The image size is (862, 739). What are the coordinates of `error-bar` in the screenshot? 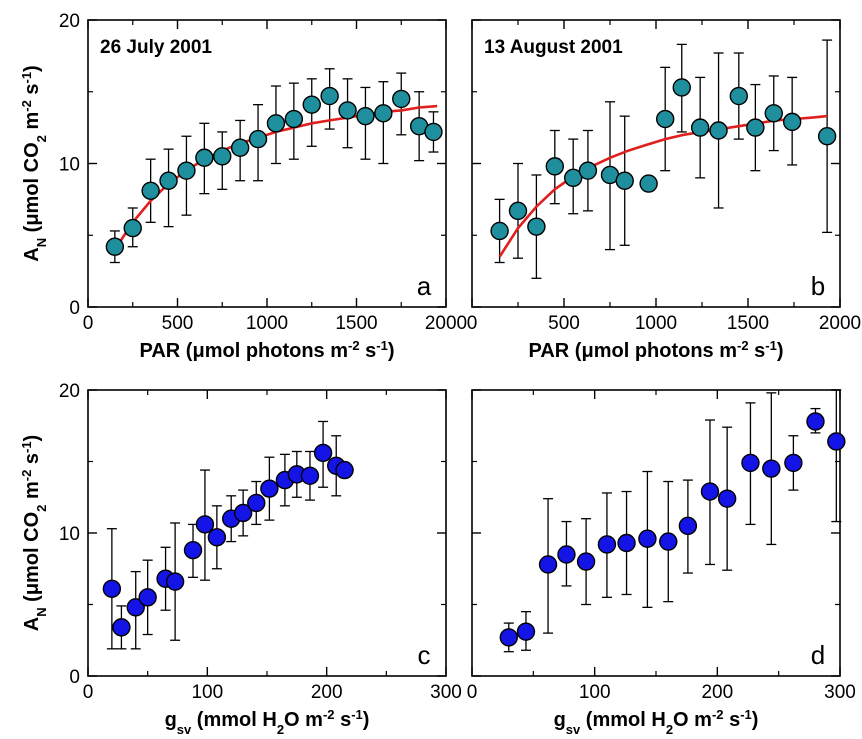 It's located at (383, 123).